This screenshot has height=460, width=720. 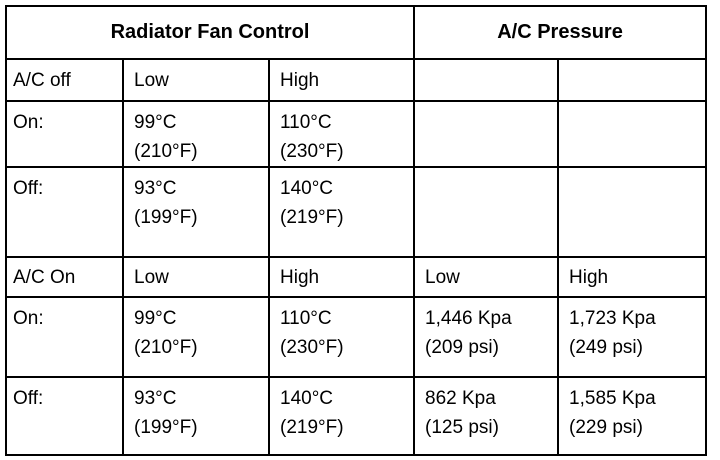 I want to click on row-label: A/C off, so click(x=64, y=80).